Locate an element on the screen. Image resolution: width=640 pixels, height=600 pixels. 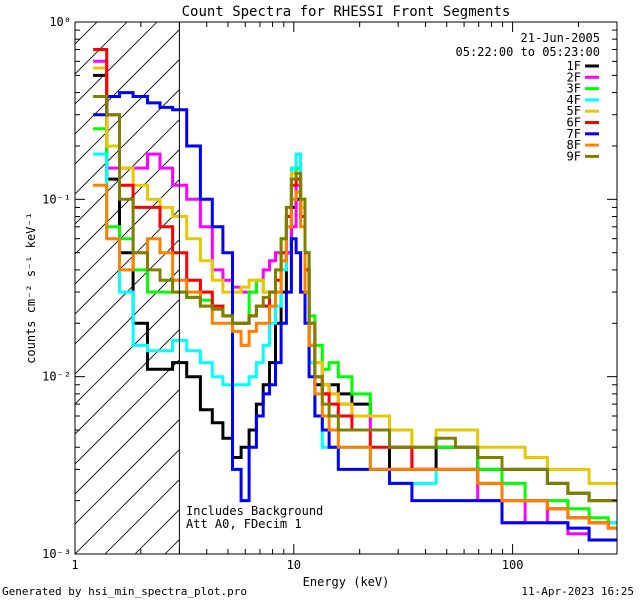
legend-label-2F: 2F is located at coordinates (574, 77).